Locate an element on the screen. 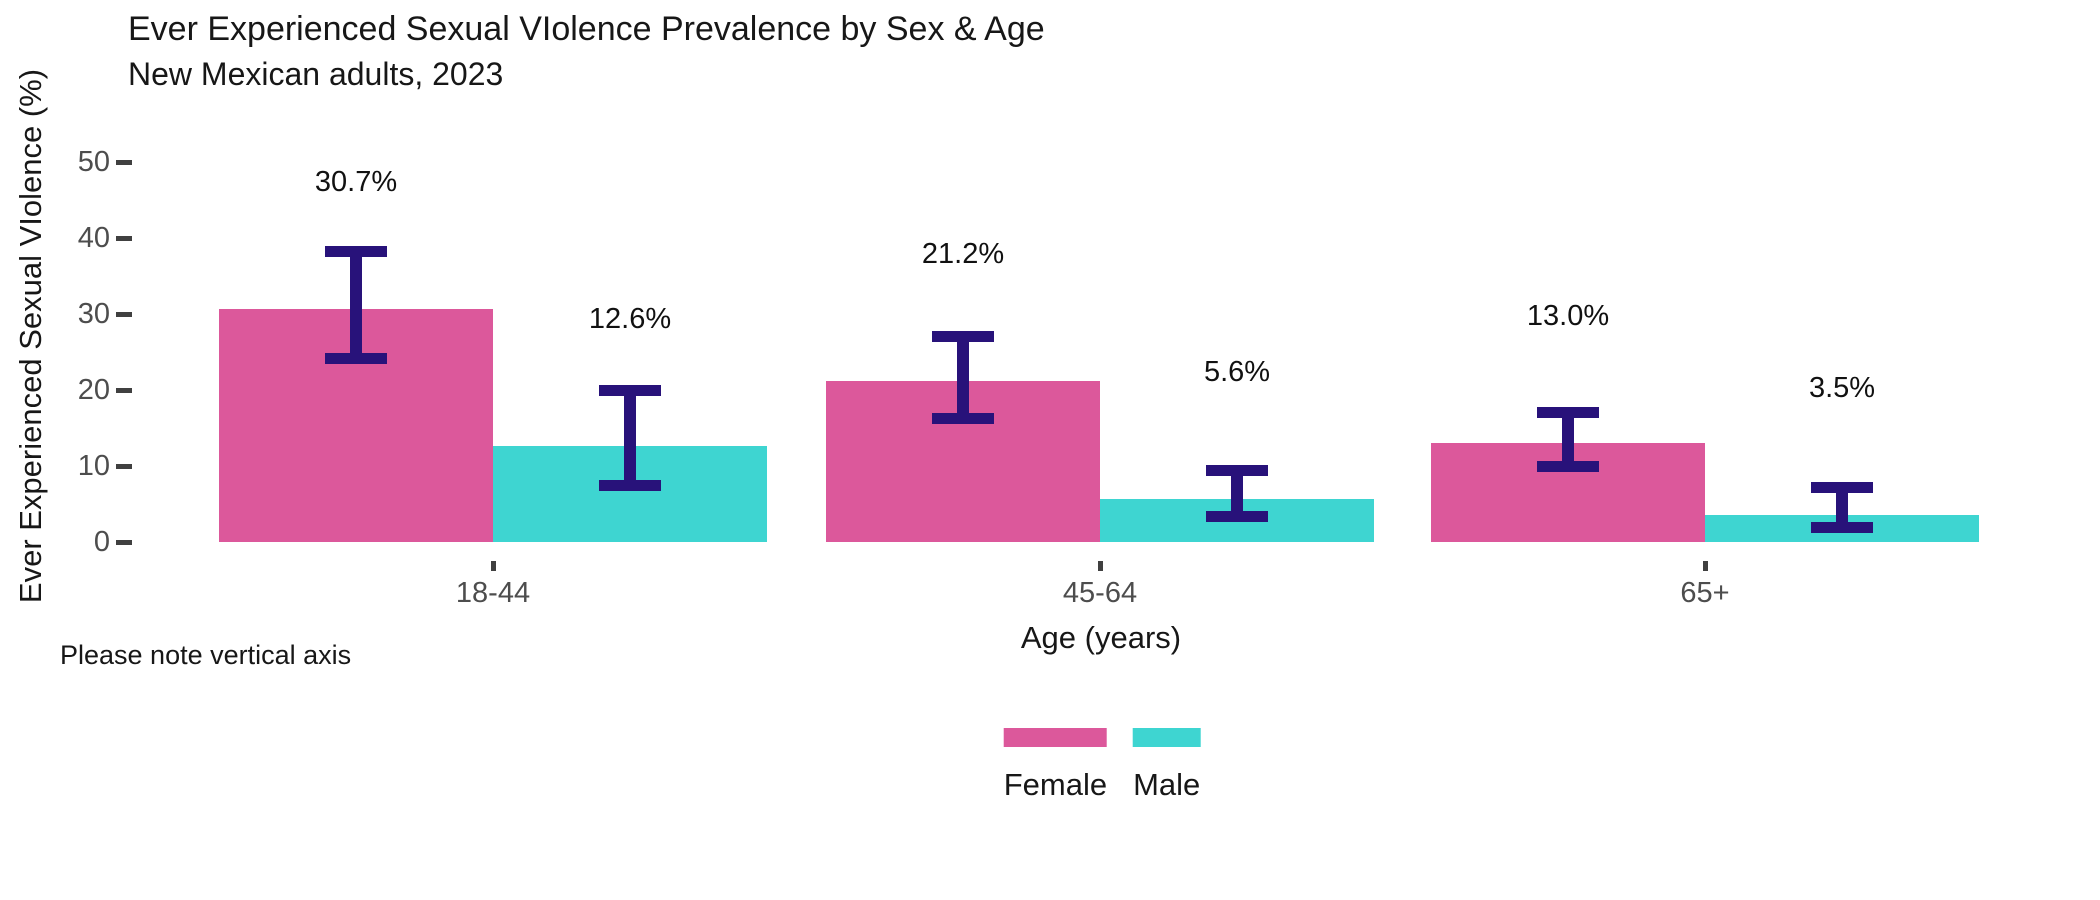  legend: Female Male is located at coordinates (1102, 765).